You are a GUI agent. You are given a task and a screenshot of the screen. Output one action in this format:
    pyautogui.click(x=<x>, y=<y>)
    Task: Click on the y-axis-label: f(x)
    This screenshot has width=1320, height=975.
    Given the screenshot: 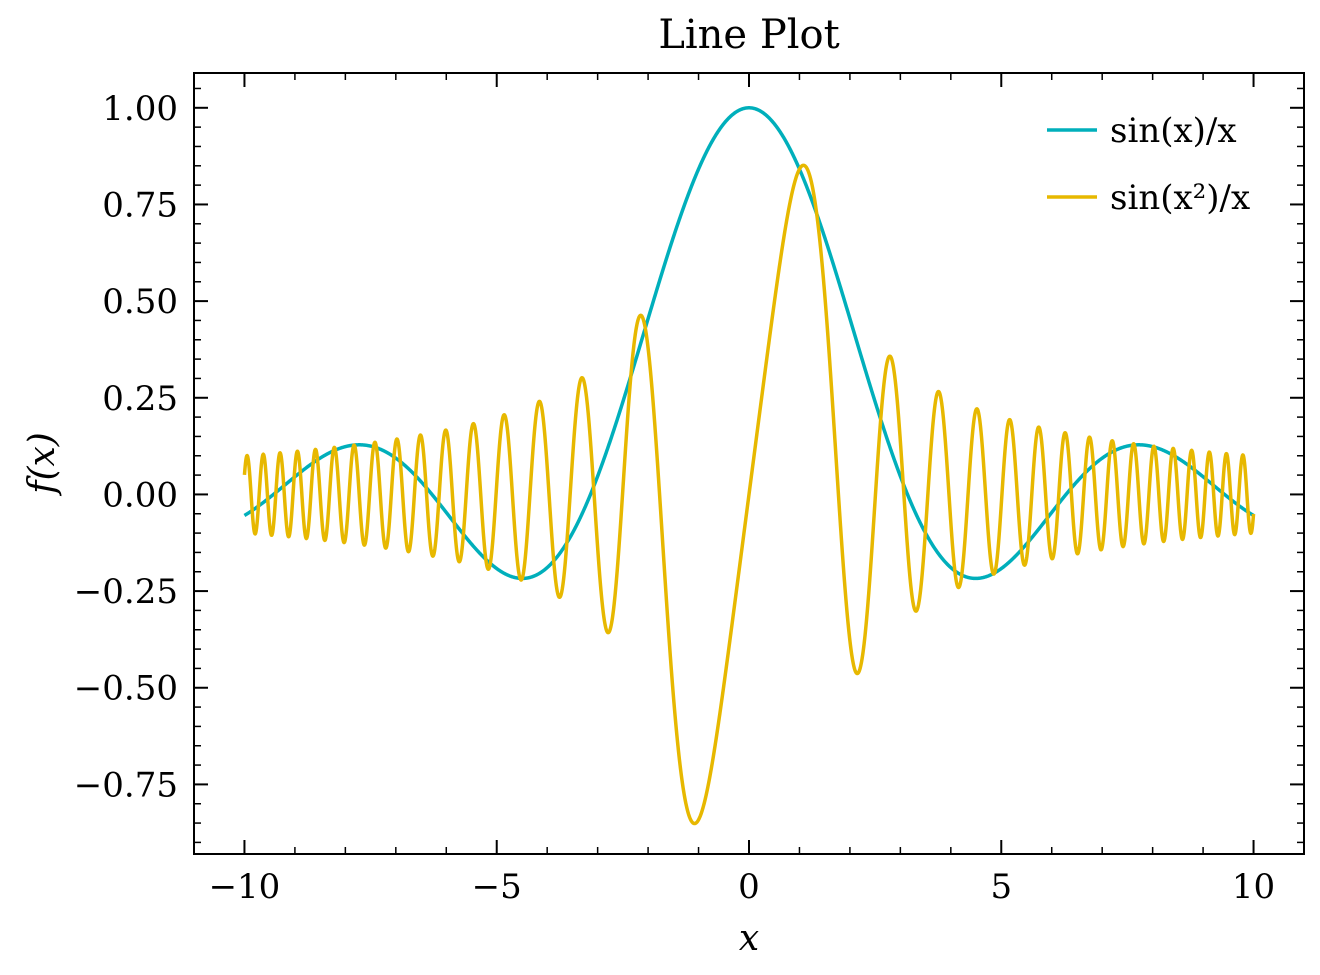 What is the action you would take?
    pyautogui.click(x=42, y=464)
    